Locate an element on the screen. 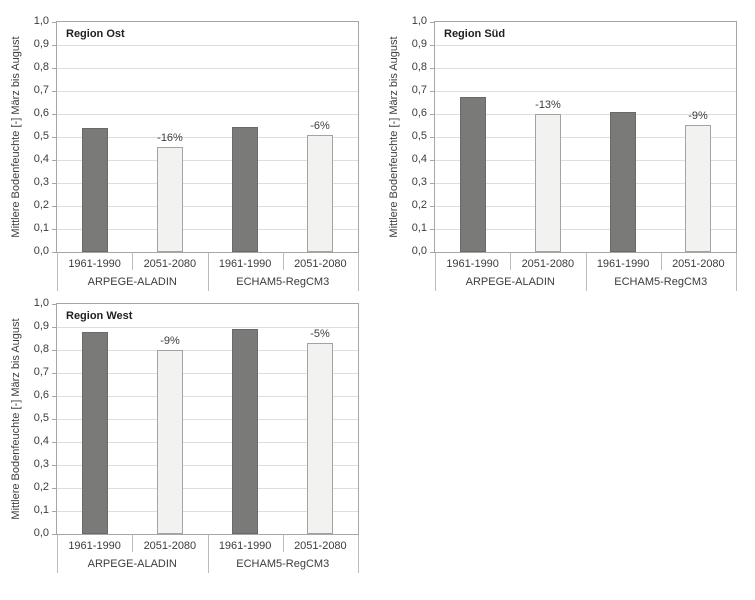 The image size is (755, 600). bar-annotation: -13% is located at coordinates (548, 105).